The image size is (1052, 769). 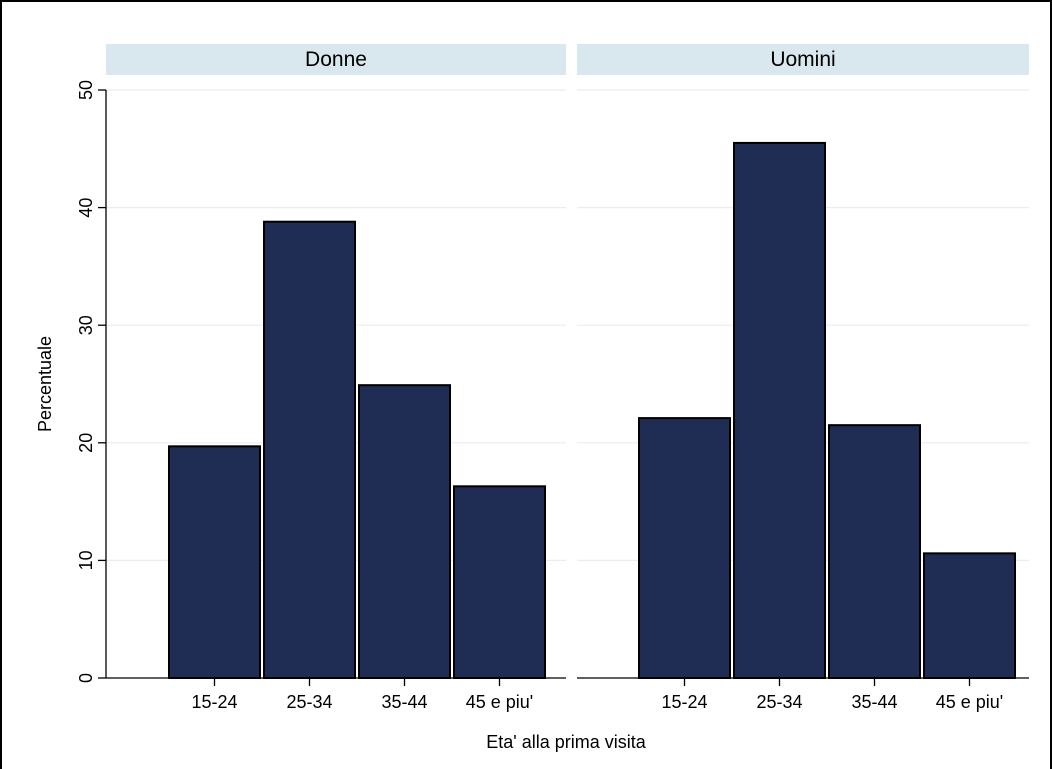 I want to click on panel-title-uomini: Uomini, so click(x=802, y=59).